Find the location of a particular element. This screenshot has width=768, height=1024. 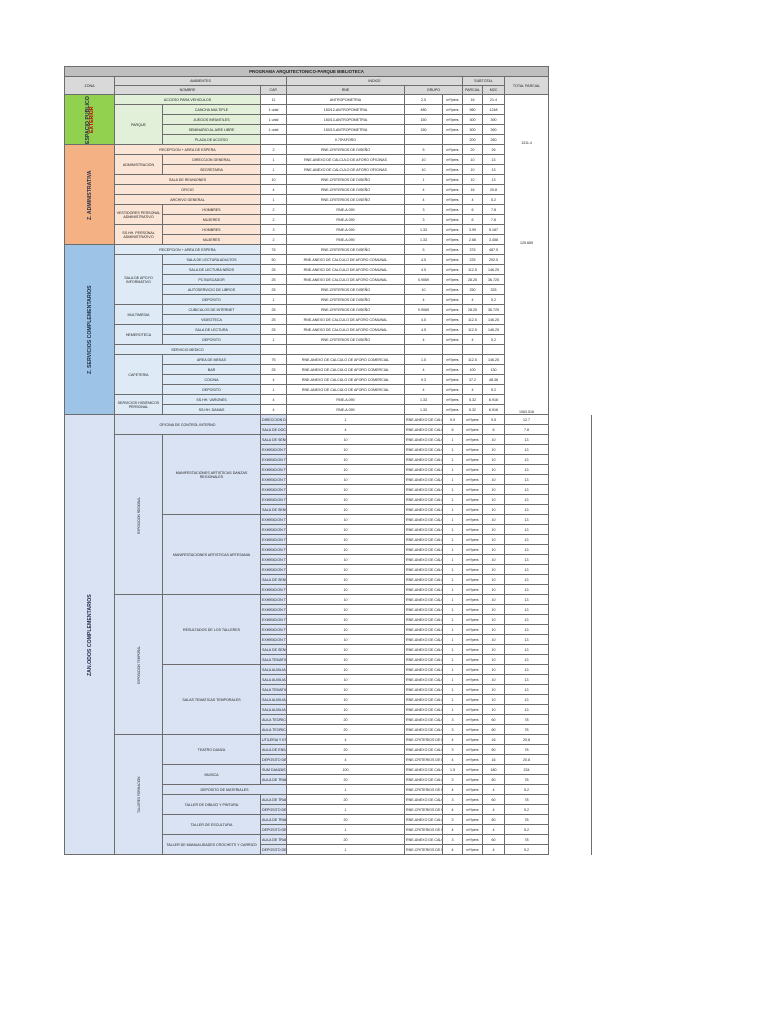

grupo-cell: 9.3 is located at coordinates (423, 379).